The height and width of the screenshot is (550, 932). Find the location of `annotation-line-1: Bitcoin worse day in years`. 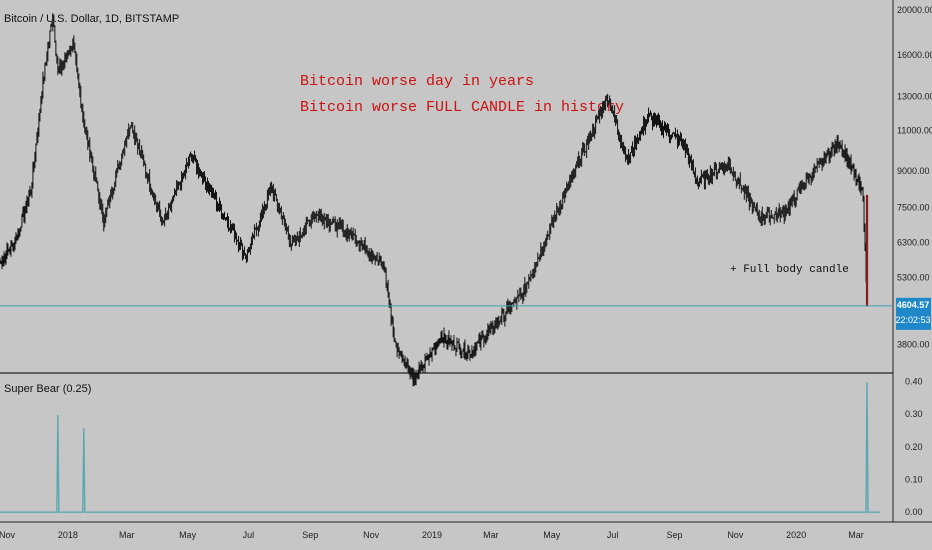

annotation-line-1: Bitcoin worse day in years is located at coordinates (417, 81).